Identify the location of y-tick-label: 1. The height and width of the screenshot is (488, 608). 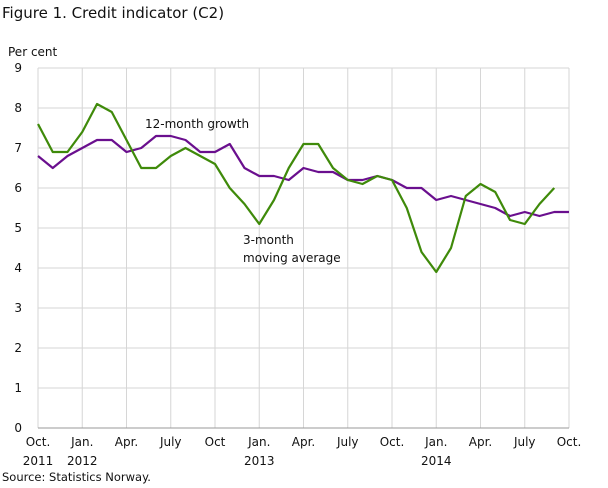
(18, 388).